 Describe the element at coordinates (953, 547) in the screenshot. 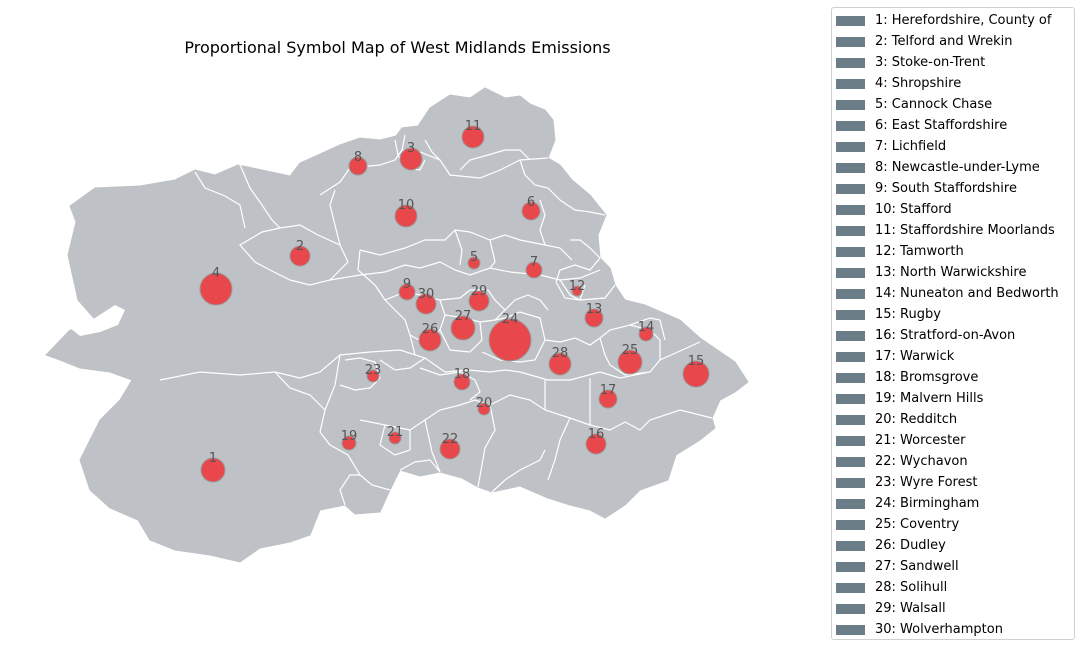

I see `legend-item: 26: Dudley` at that location.